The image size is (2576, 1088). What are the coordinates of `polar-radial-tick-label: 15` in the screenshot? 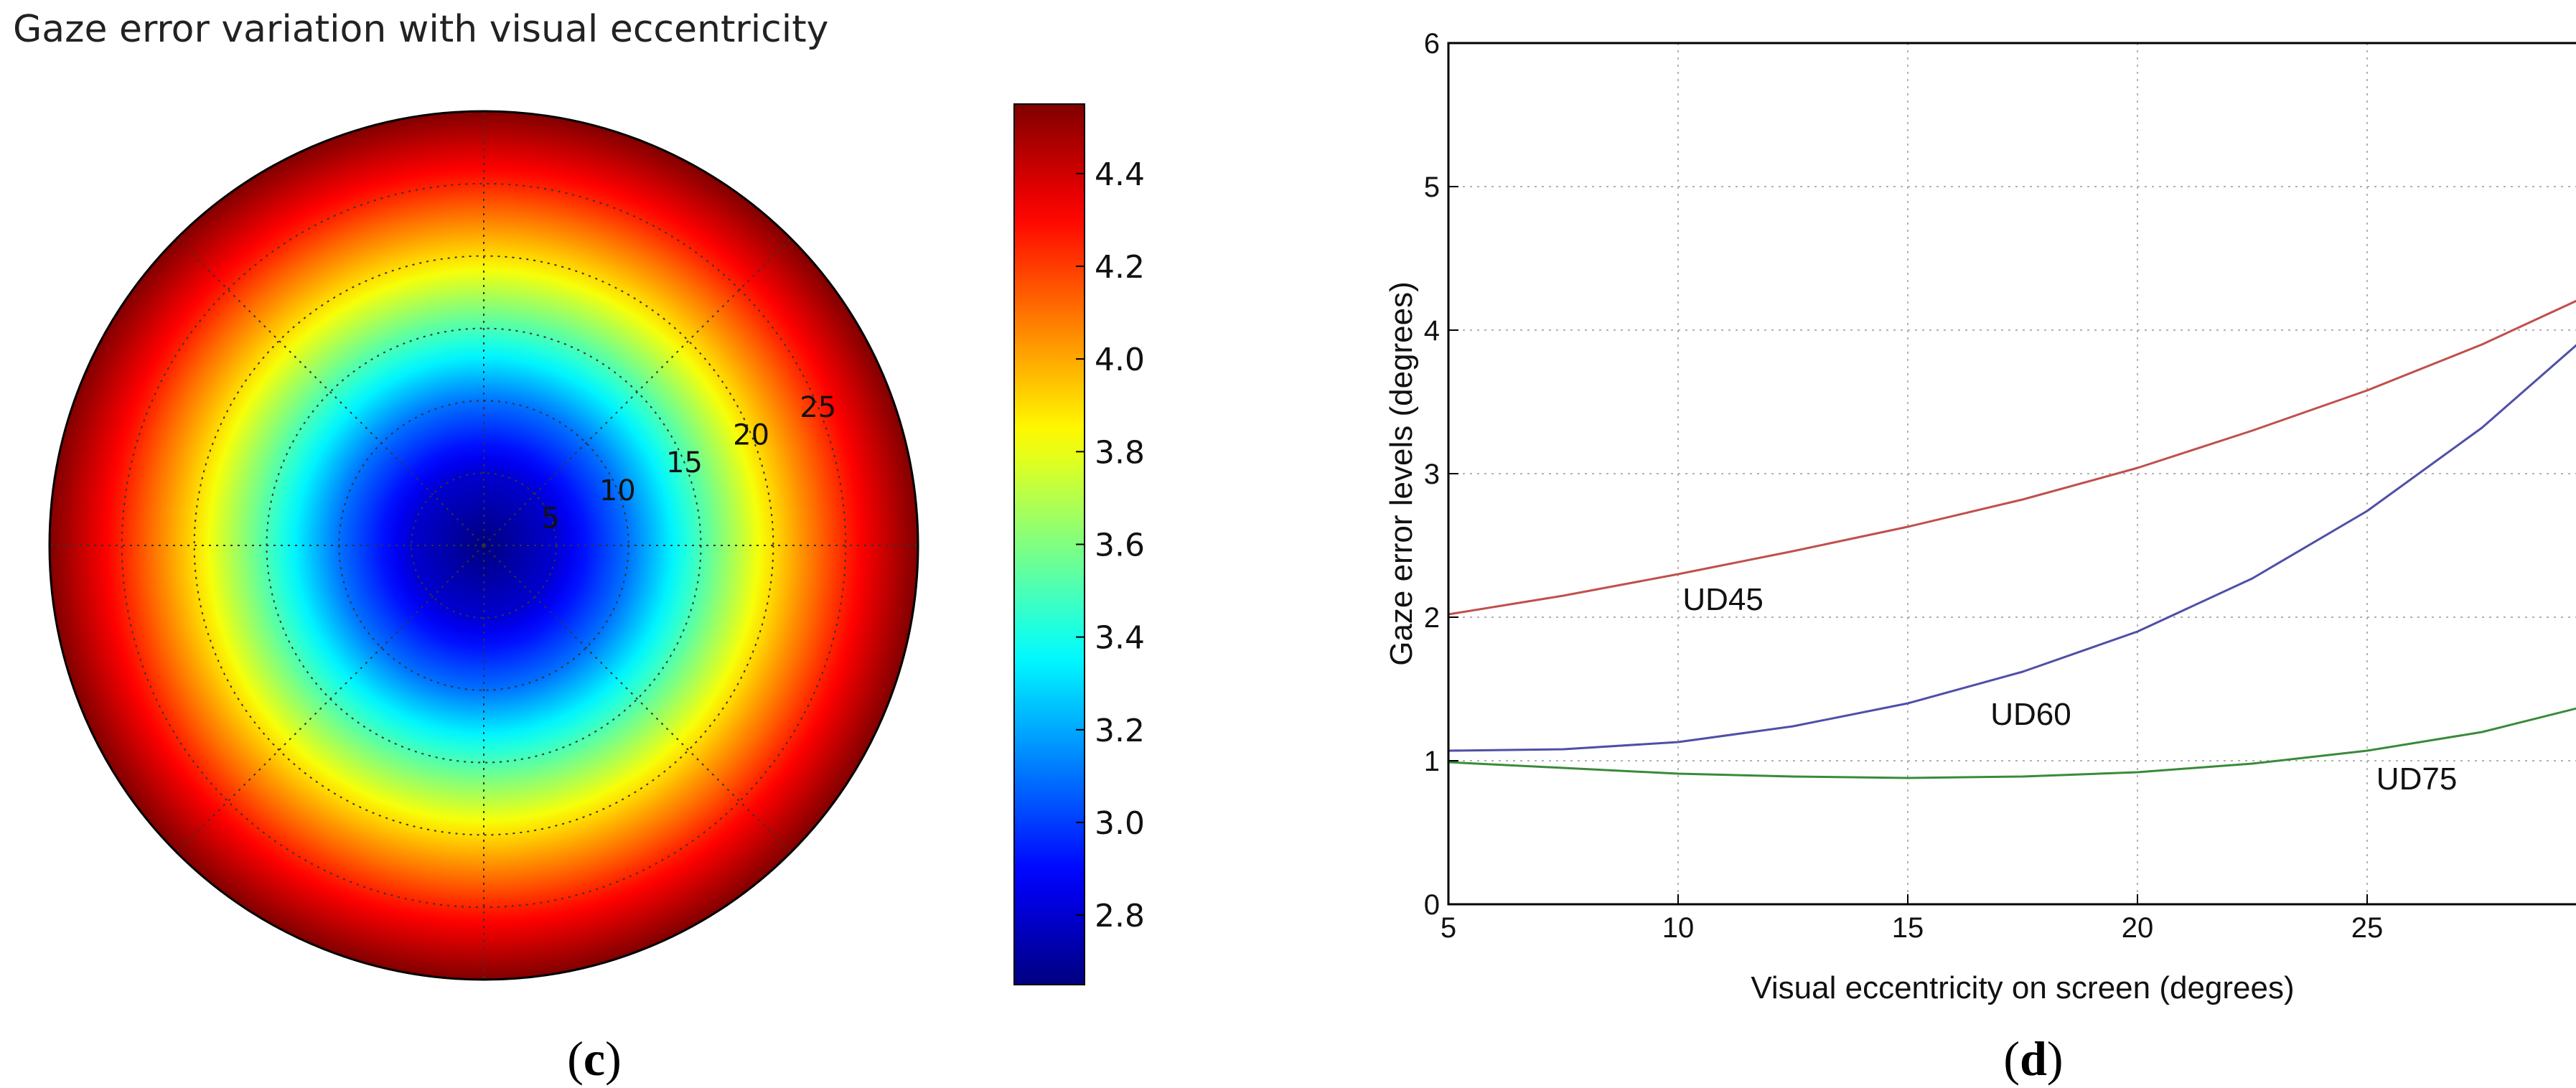 It's located at (685, 462).